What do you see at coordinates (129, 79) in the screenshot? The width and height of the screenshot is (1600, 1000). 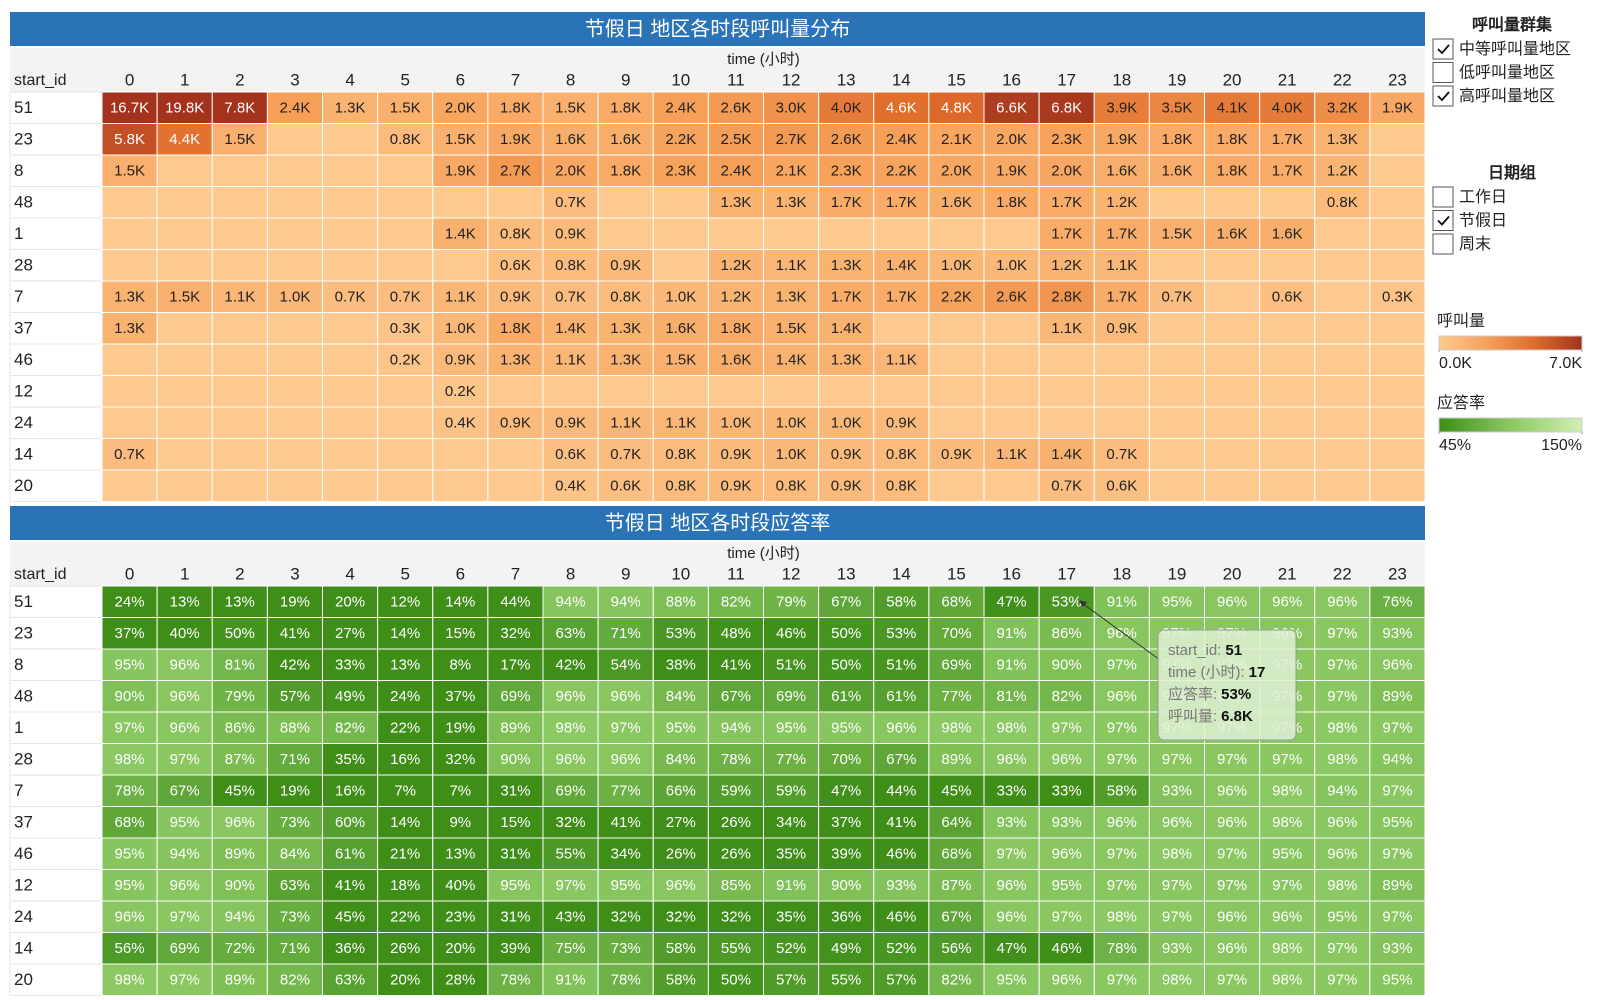 I see `column-label: 0` at bounding box center [129, 79].